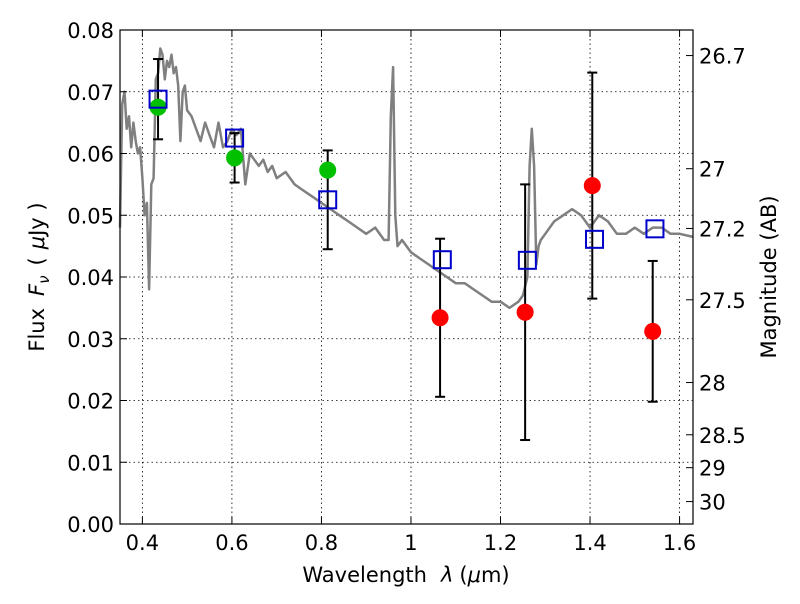 Image resolution: width=800 pixels, height=604 pixels. Describe the element at coordinates (712, 170) in the screenshot. I see `y2-tick-label: 27` at that location.